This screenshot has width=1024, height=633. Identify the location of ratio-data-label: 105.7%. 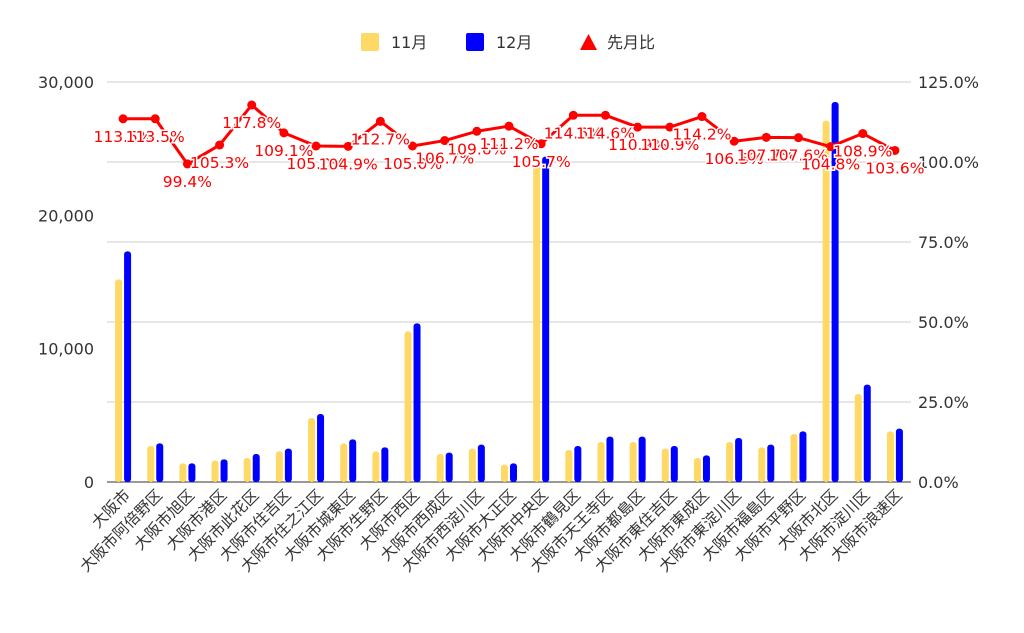
(541, 162).